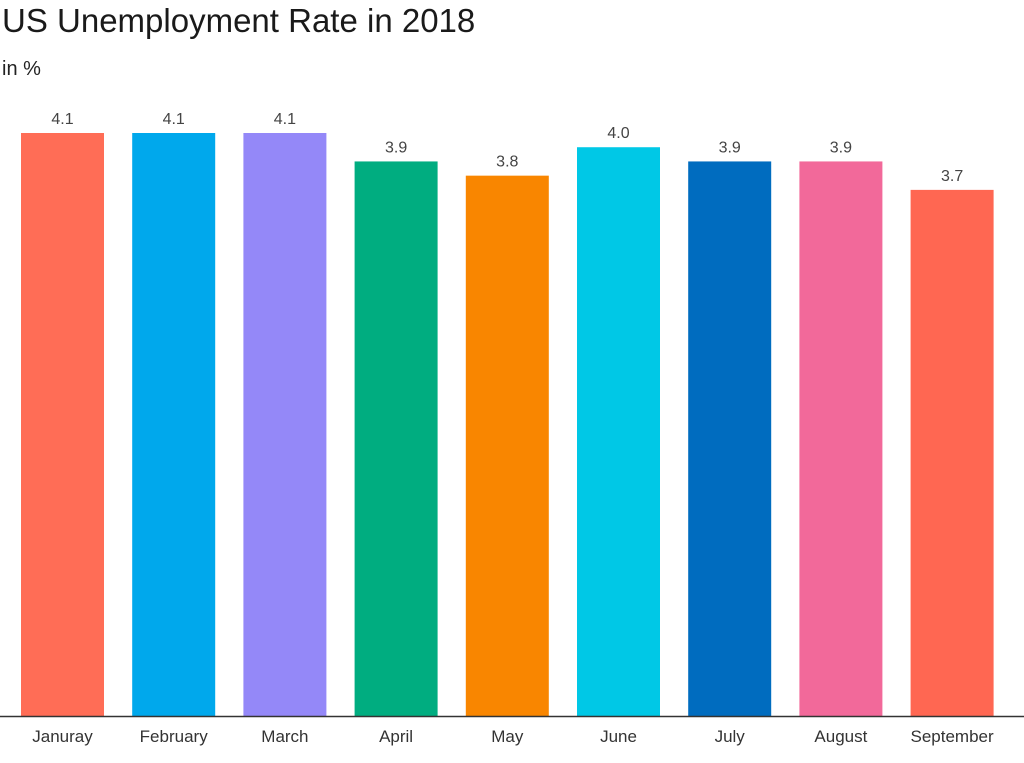 Image resolution: width=1024 pixels, height=763 pixels. I want to click on x-tick-label-5: May, so click(507, 736).